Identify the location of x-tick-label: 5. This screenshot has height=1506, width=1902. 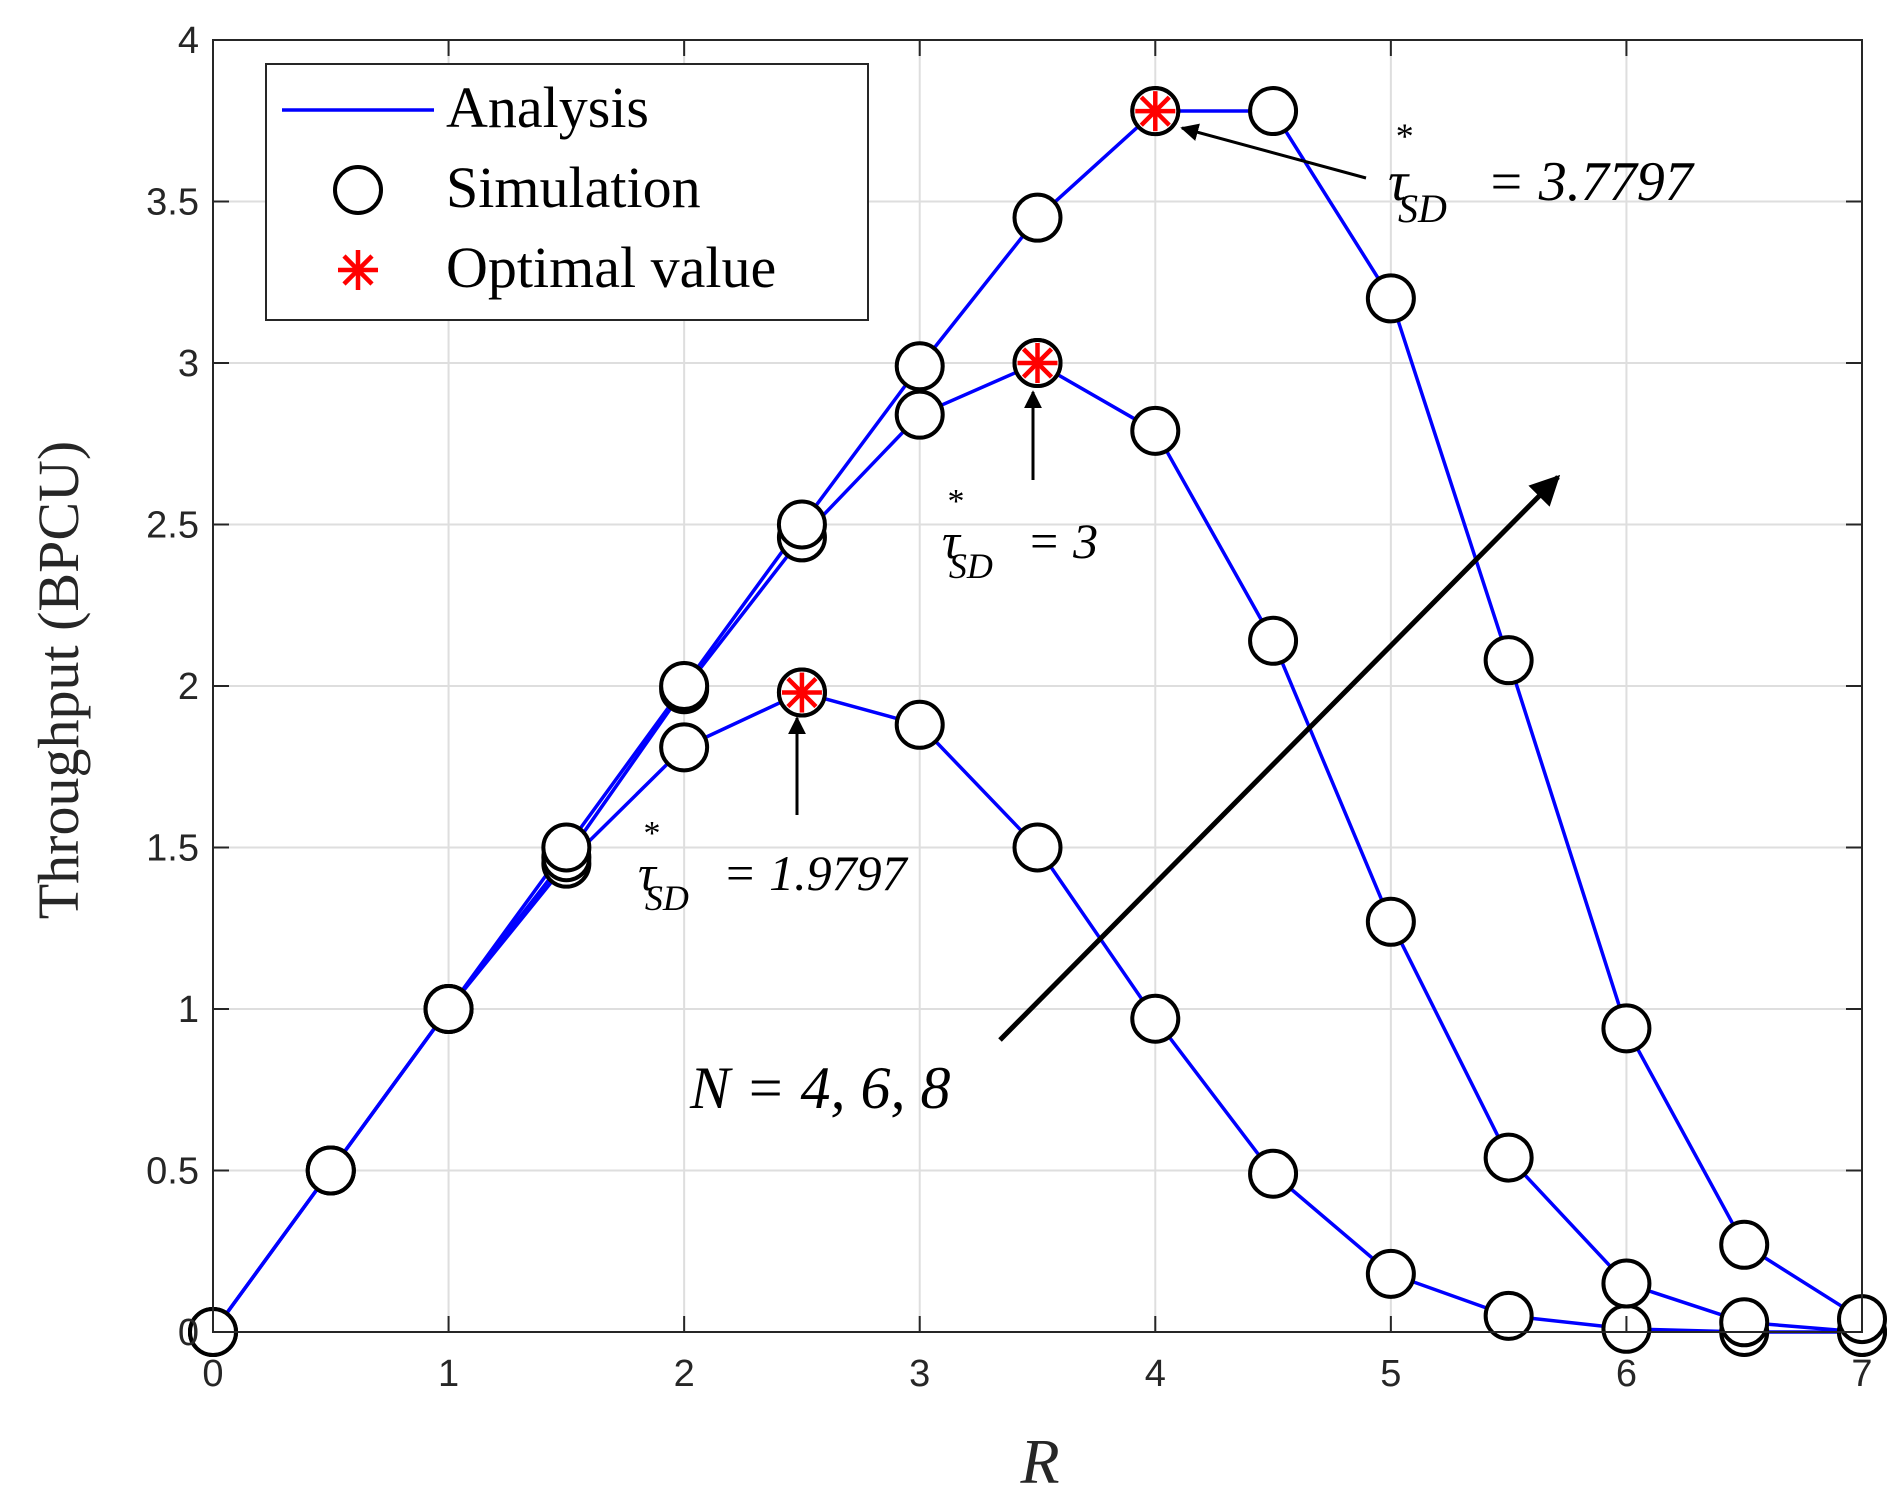
(1390, 1374).